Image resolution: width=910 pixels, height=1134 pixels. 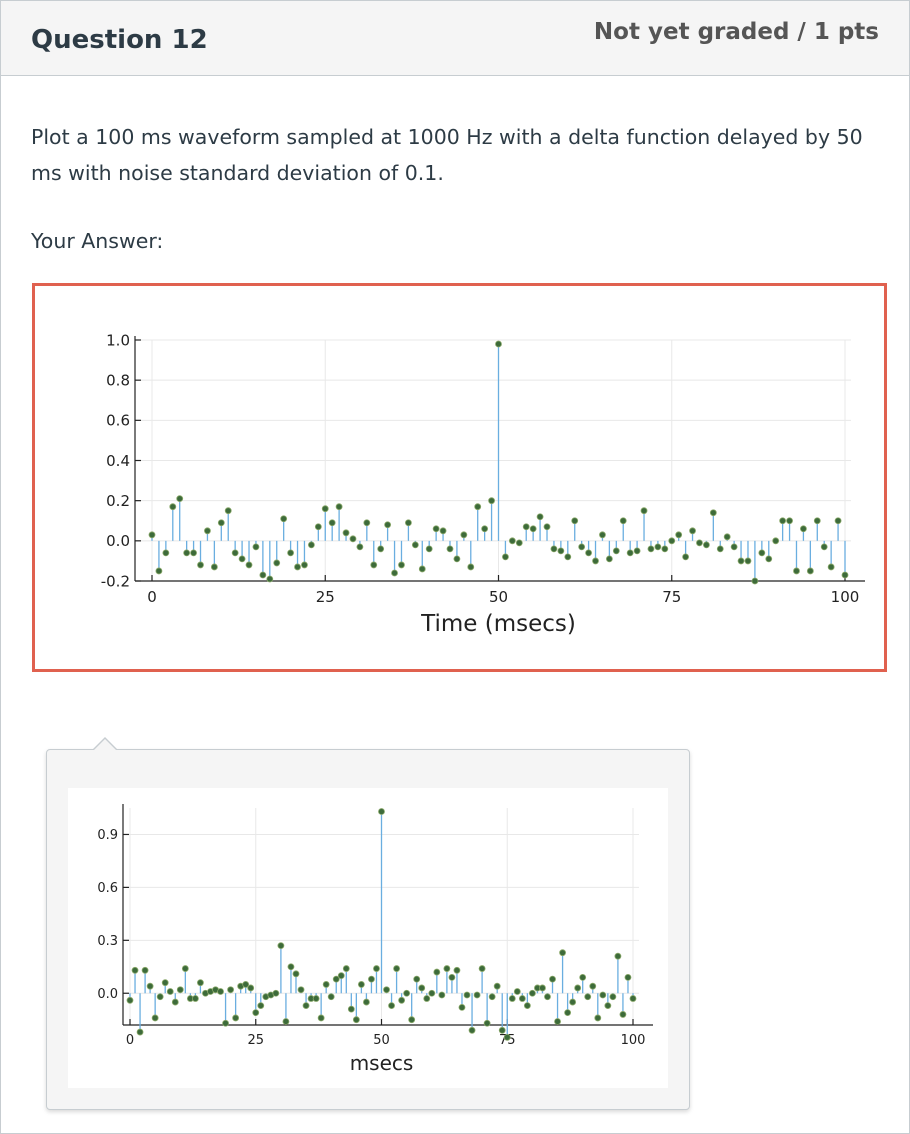 I want to click on y-tick-label: 0.2, so click(x=118, y=501).